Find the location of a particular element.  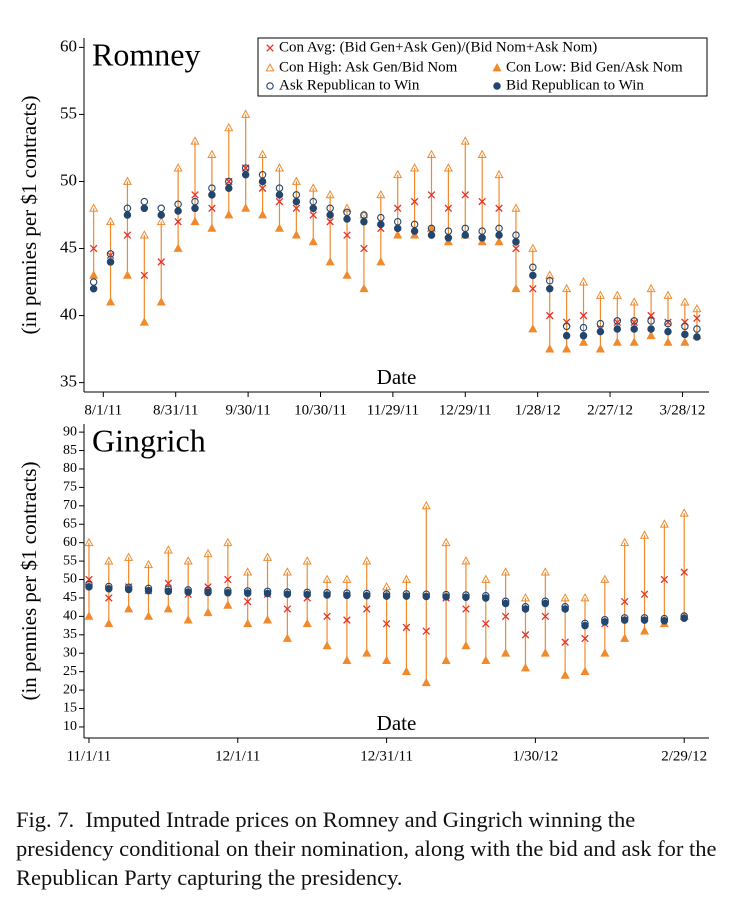

x-tick-label: 9/30/11 is located at coordinates (247, 410).